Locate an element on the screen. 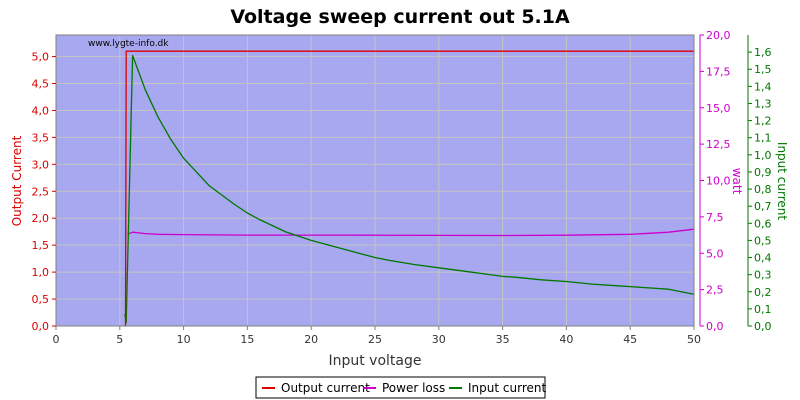  y-right2-tick-label-13: 1,3 is located at coordinates (763, 103).